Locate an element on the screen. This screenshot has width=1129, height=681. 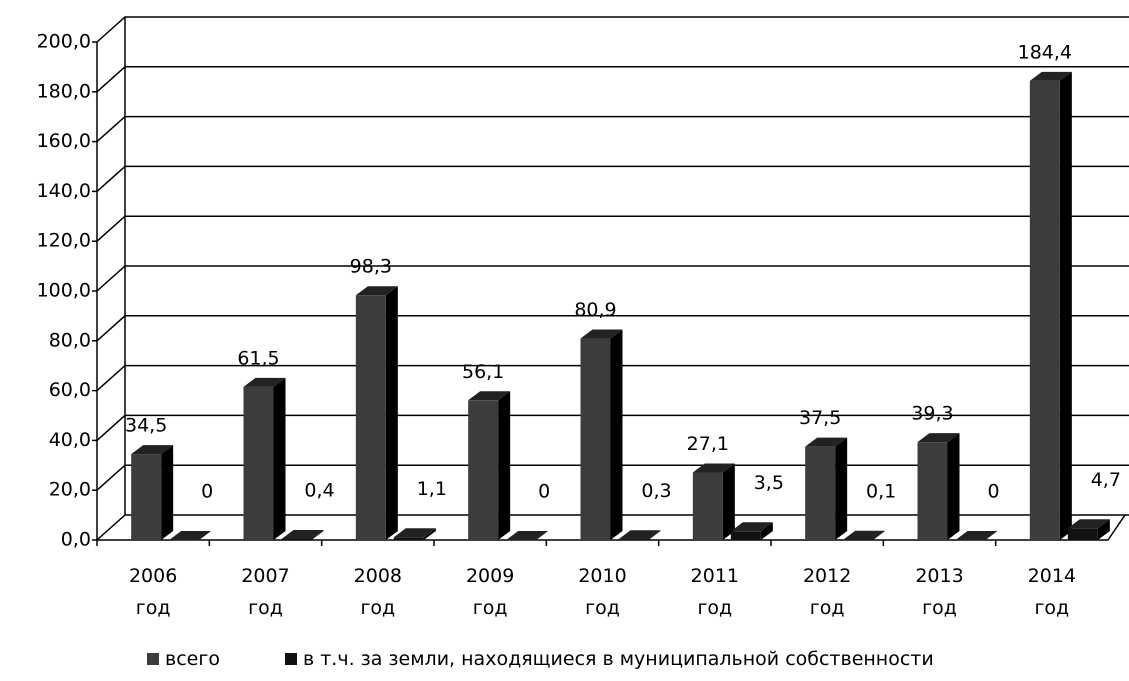
value-label: 37,5 is located at coordinates (820, 418).